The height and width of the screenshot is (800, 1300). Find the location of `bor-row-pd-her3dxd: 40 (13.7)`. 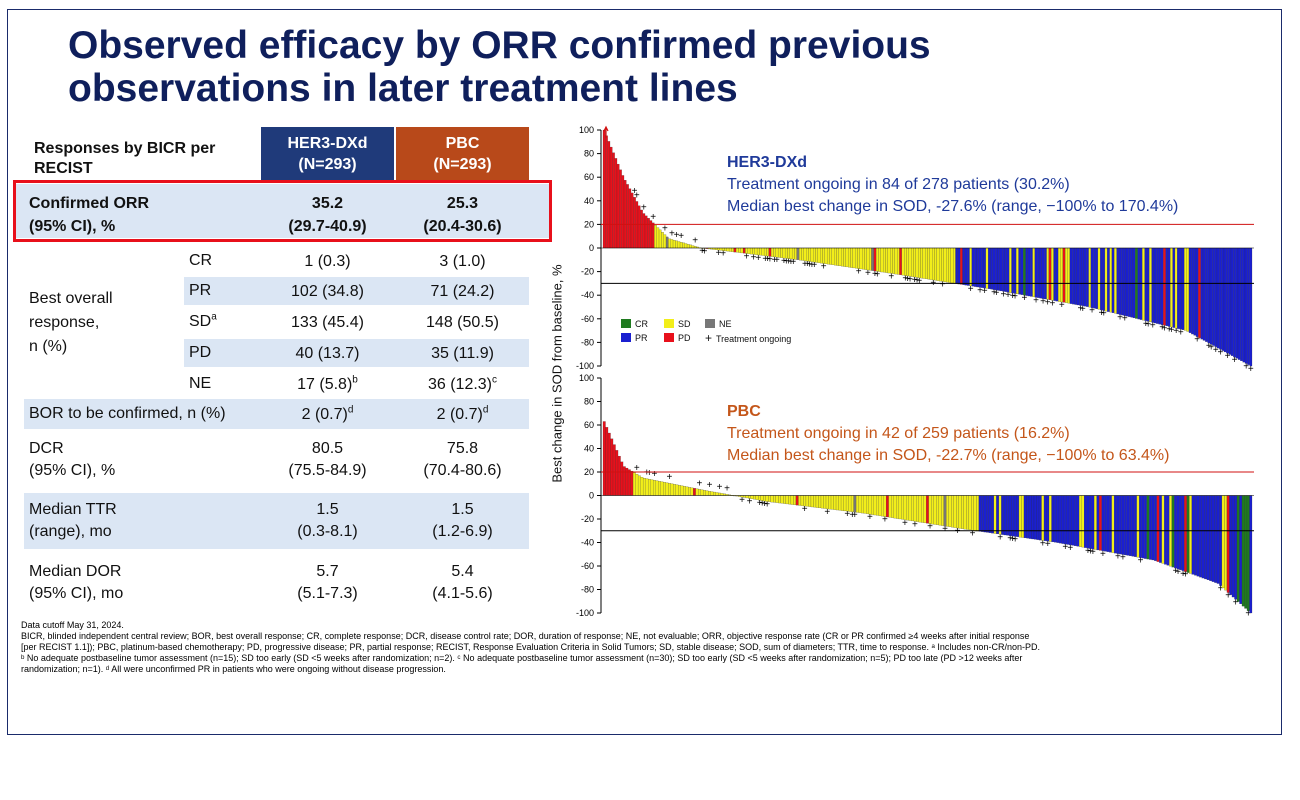

bor-row-pd-her3dxd: 40 (13.7) is located at coordinates (327, 353).